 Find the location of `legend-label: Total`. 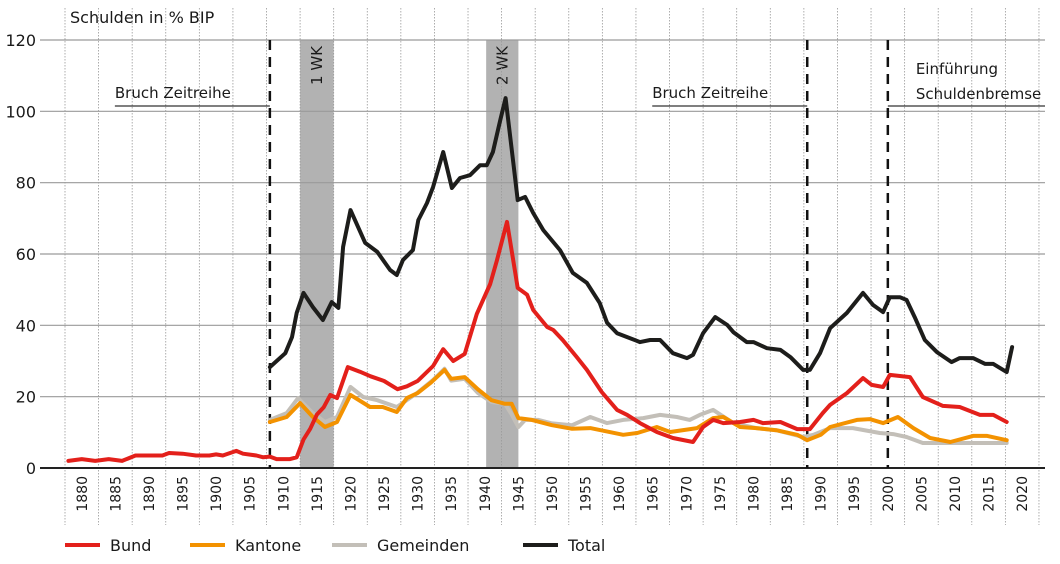

legend-label: Total is located at coordinates (586, 545).